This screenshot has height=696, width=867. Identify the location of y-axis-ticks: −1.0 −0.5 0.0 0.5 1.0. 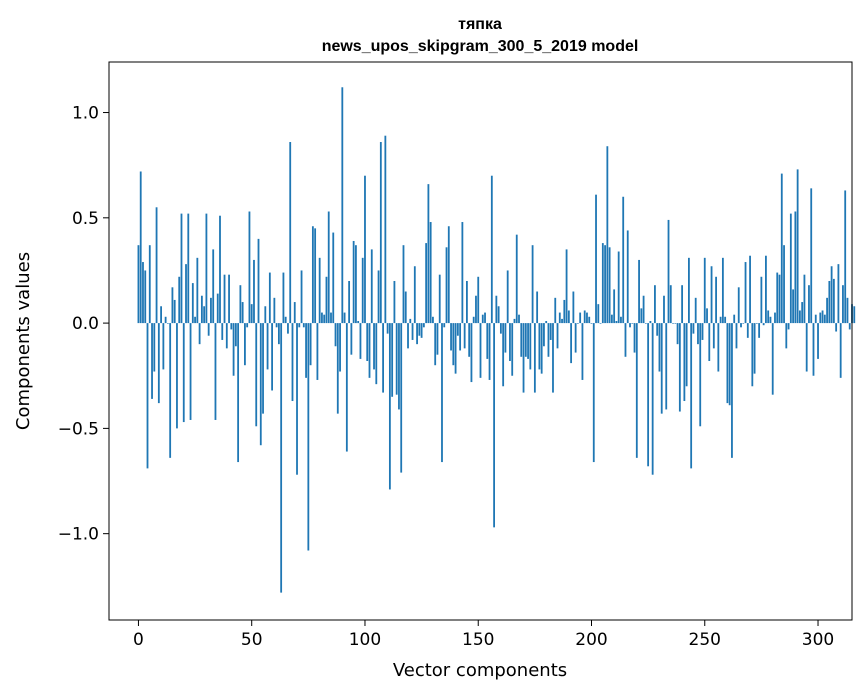
(83, 324).